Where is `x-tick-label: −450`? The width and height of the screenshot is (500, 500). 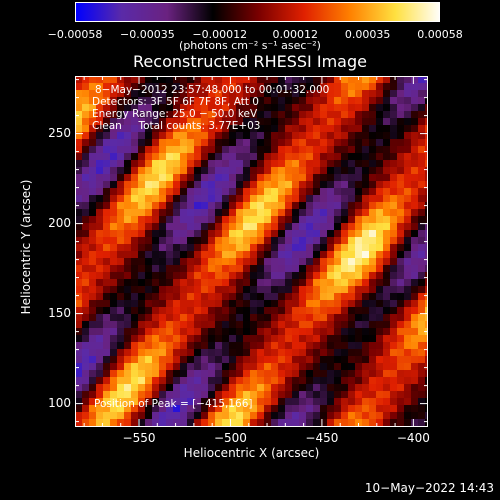
x-tick-label: −450 is located at coordinates (322, 438).